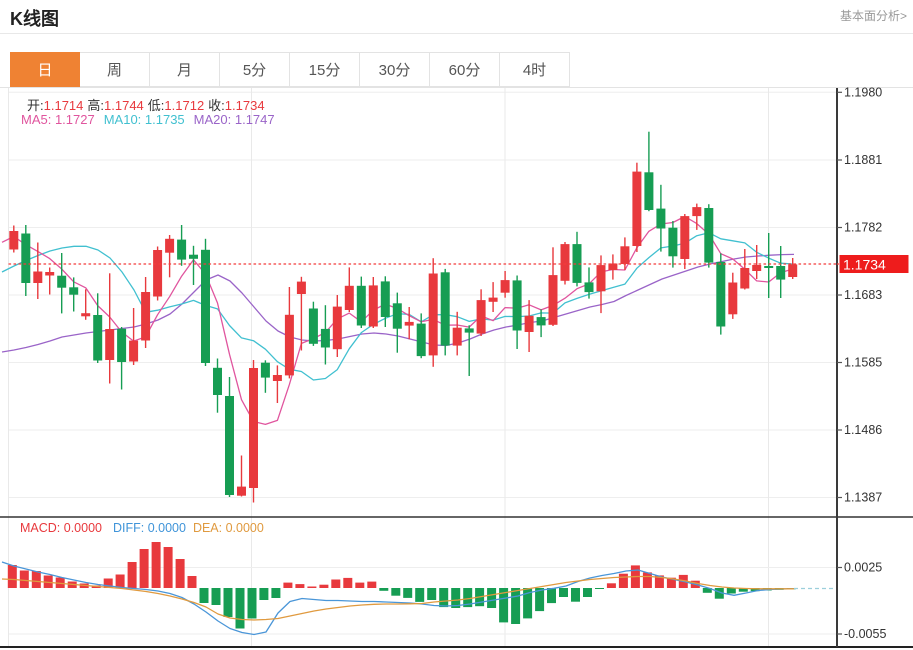 This screenshot has width=913, height=650. What do you see at coordinates (865, 634) in the screenshot?
I see `svg-text: -0.0055` at bounding box center [865, 634].